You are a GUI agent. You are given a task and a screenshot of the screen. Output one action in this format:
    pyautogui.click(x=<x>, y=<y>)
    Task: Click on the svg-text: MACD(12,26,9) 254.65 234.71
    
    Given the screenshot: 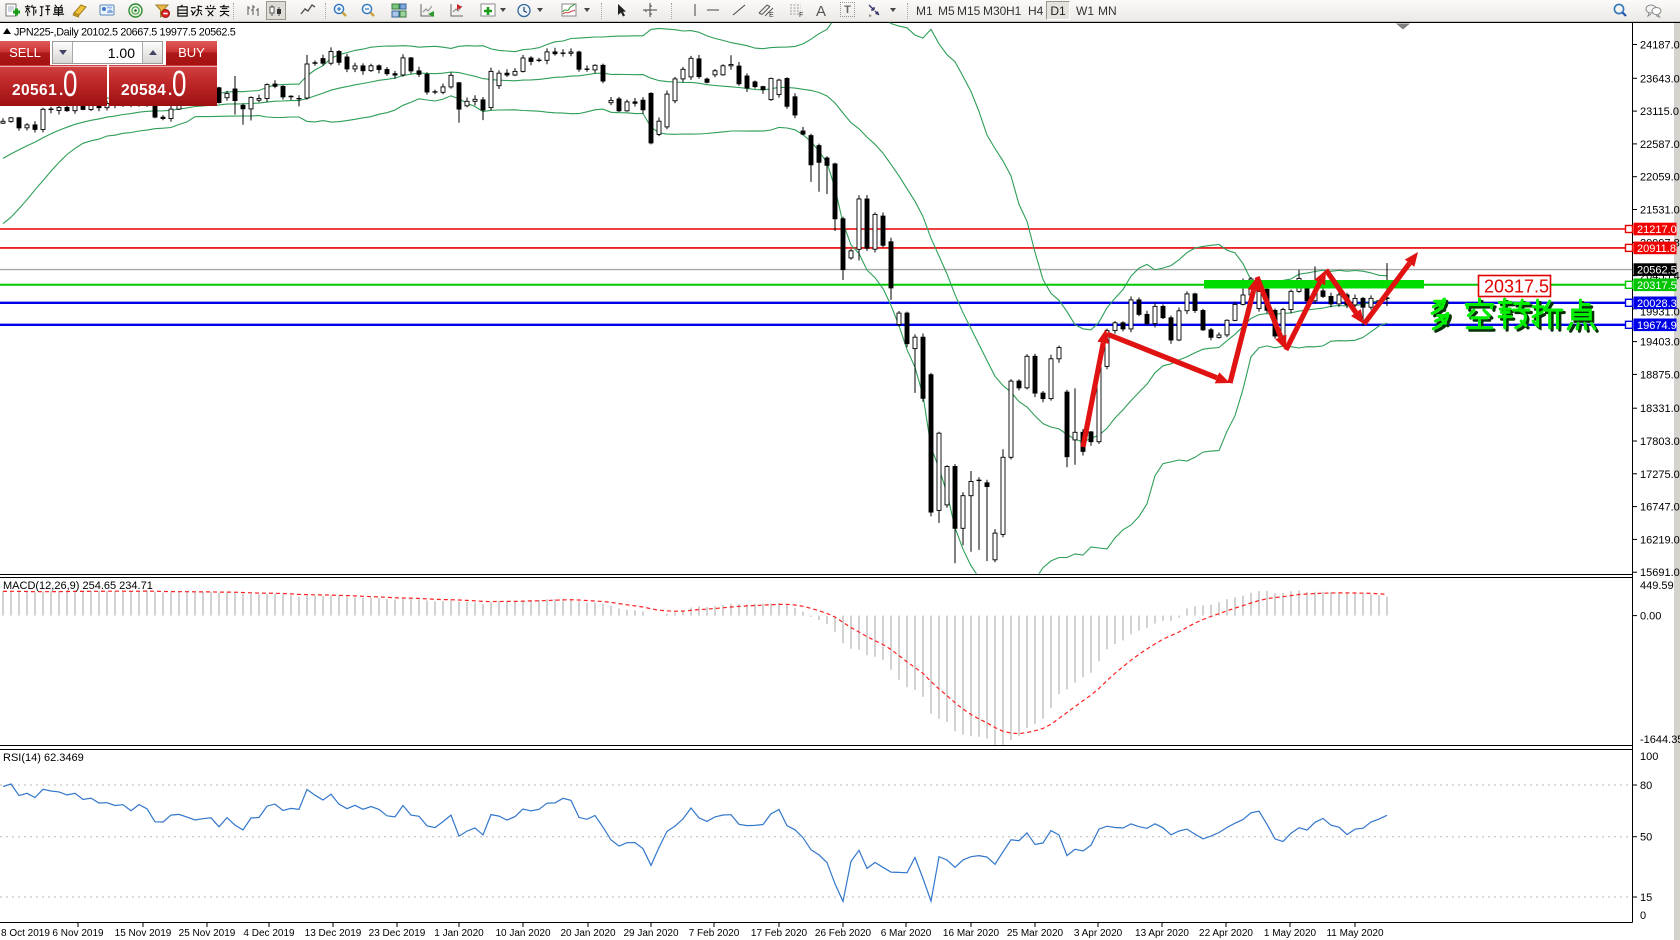 What is the action you would take?
    pyautogui.click(x=78, y=586)
    